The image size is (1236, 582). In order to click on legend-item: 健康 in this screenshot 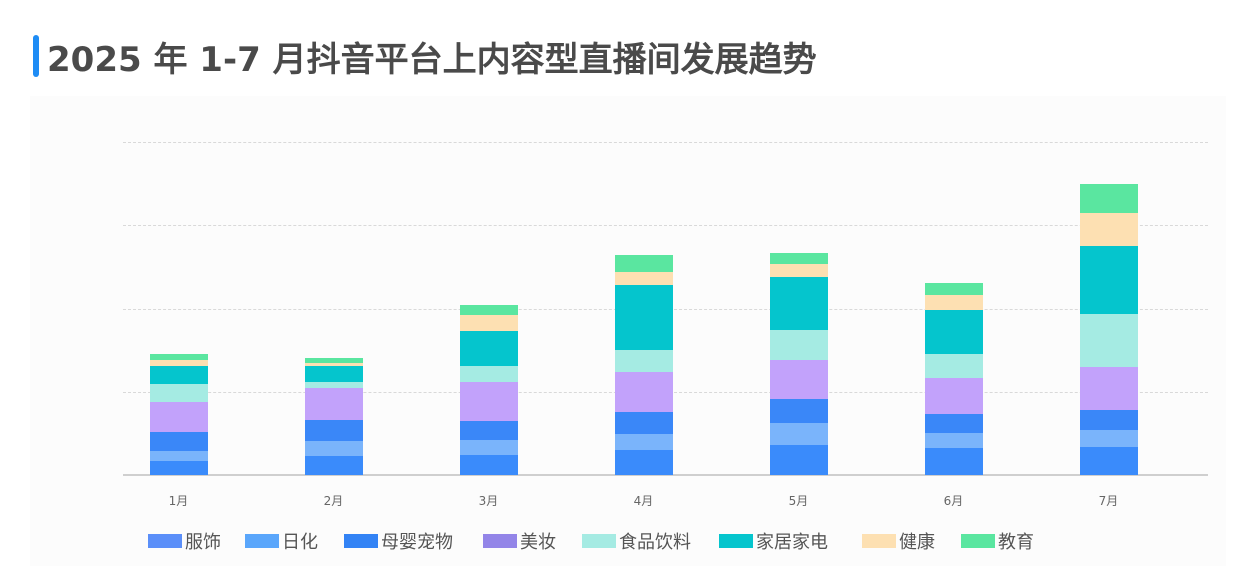, I will do `click(898, 541)`.